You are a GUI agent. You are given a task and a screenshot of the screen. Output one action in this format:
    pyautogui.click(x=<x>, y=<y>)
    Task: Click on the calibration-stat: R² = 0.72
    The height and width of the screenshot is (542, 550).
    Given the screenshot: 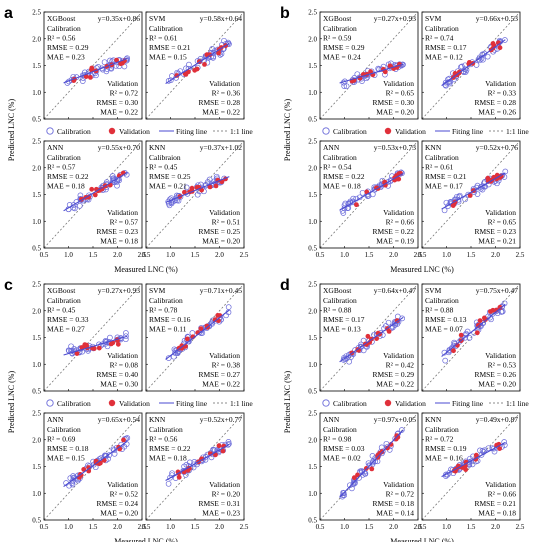 What is the action you would take?
    pyautogui.click(x=439, y=439)
    